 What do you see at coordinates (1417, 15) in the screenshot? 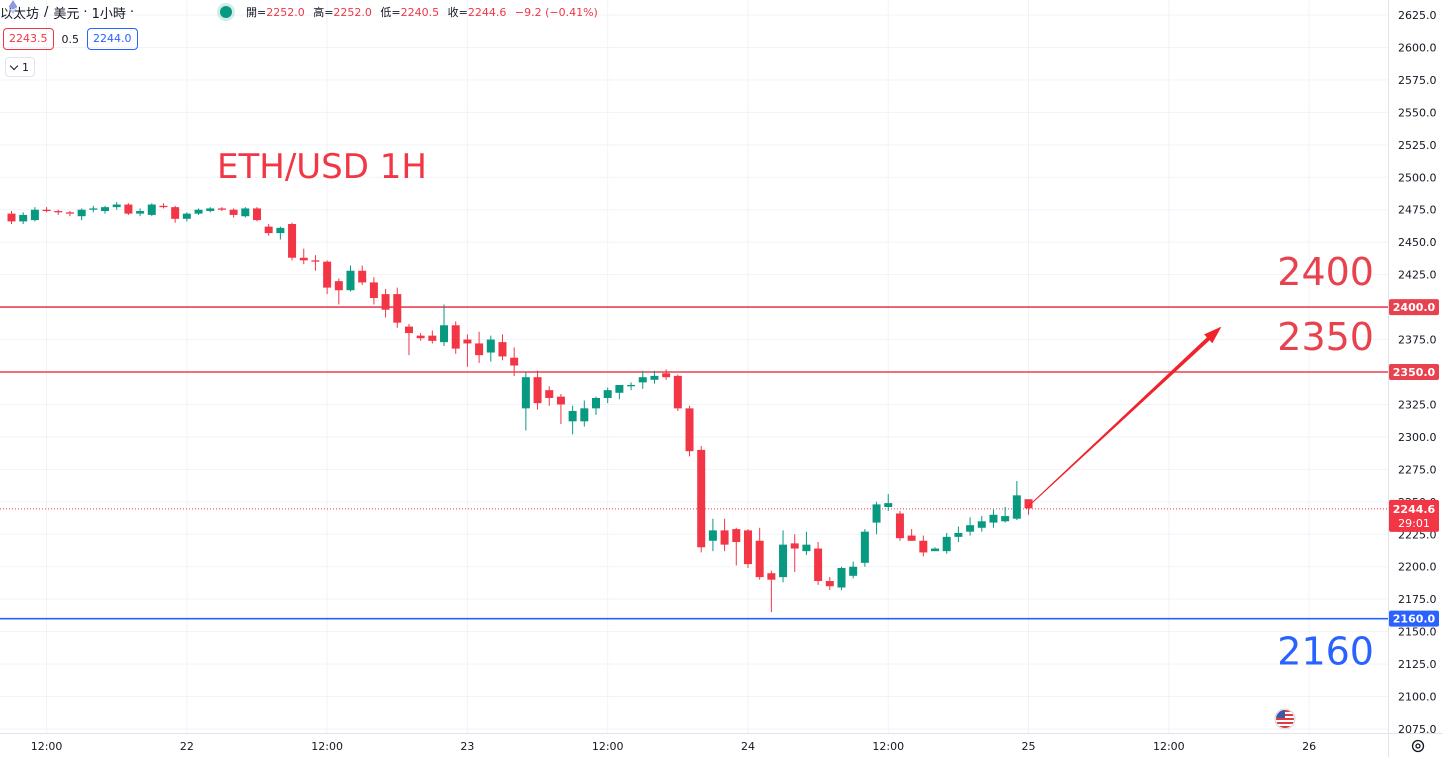
I see `y-tick-label: 2625.0` at bounding box center [1417, 15].